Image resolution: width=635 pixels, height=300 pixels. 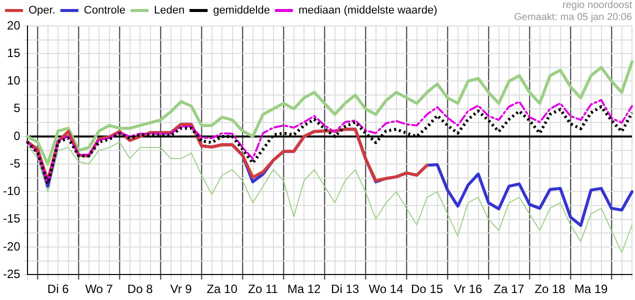 What do you see at coordinates (509, 289) in the screenshot?
I see `x-tick-label: Za 17` at bounding box center [509, 289].